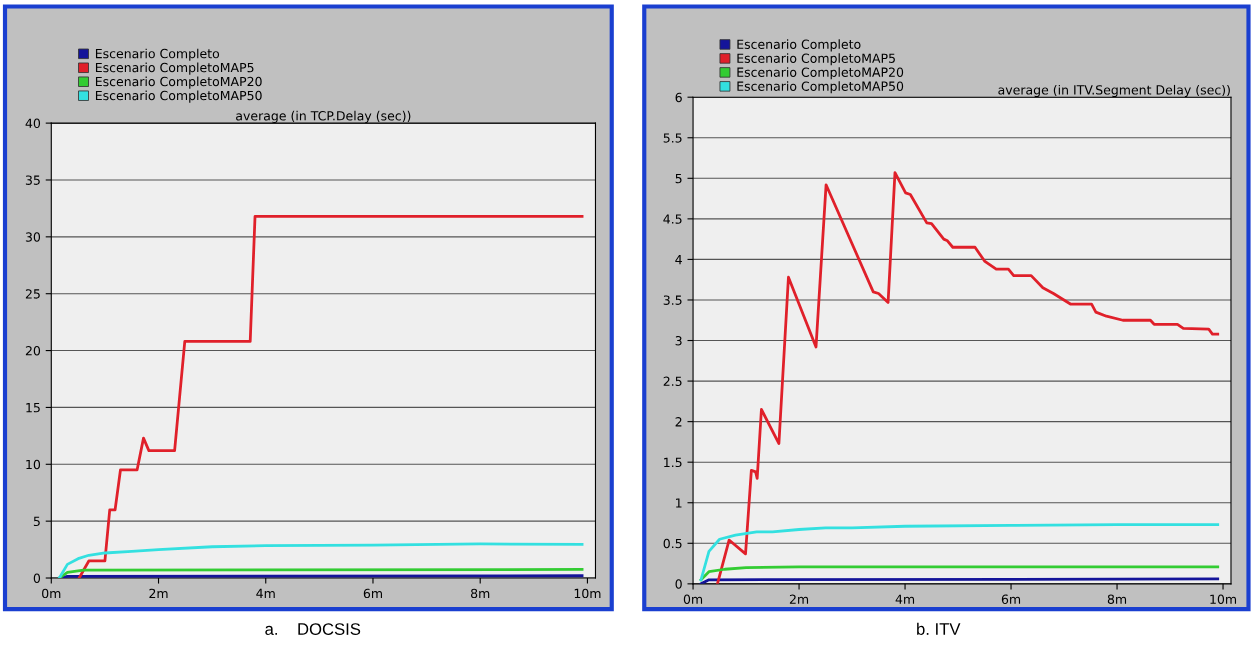  I want to click on y-tick-label: 0.5, so click(672, 543).